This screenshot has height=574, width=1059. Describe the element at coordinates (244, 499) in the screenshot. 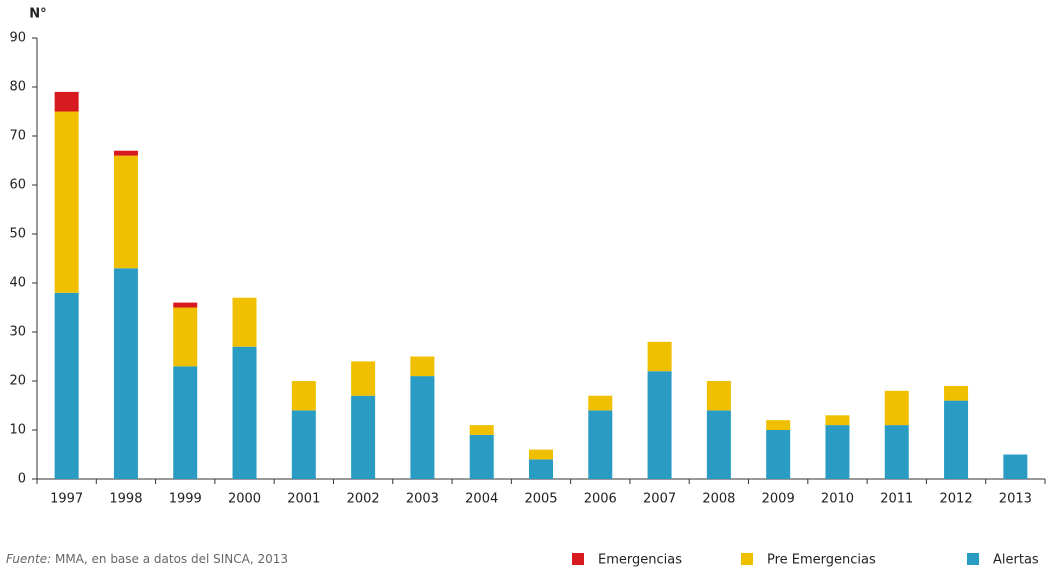

I see `x-tick-label: 2000` at that location.